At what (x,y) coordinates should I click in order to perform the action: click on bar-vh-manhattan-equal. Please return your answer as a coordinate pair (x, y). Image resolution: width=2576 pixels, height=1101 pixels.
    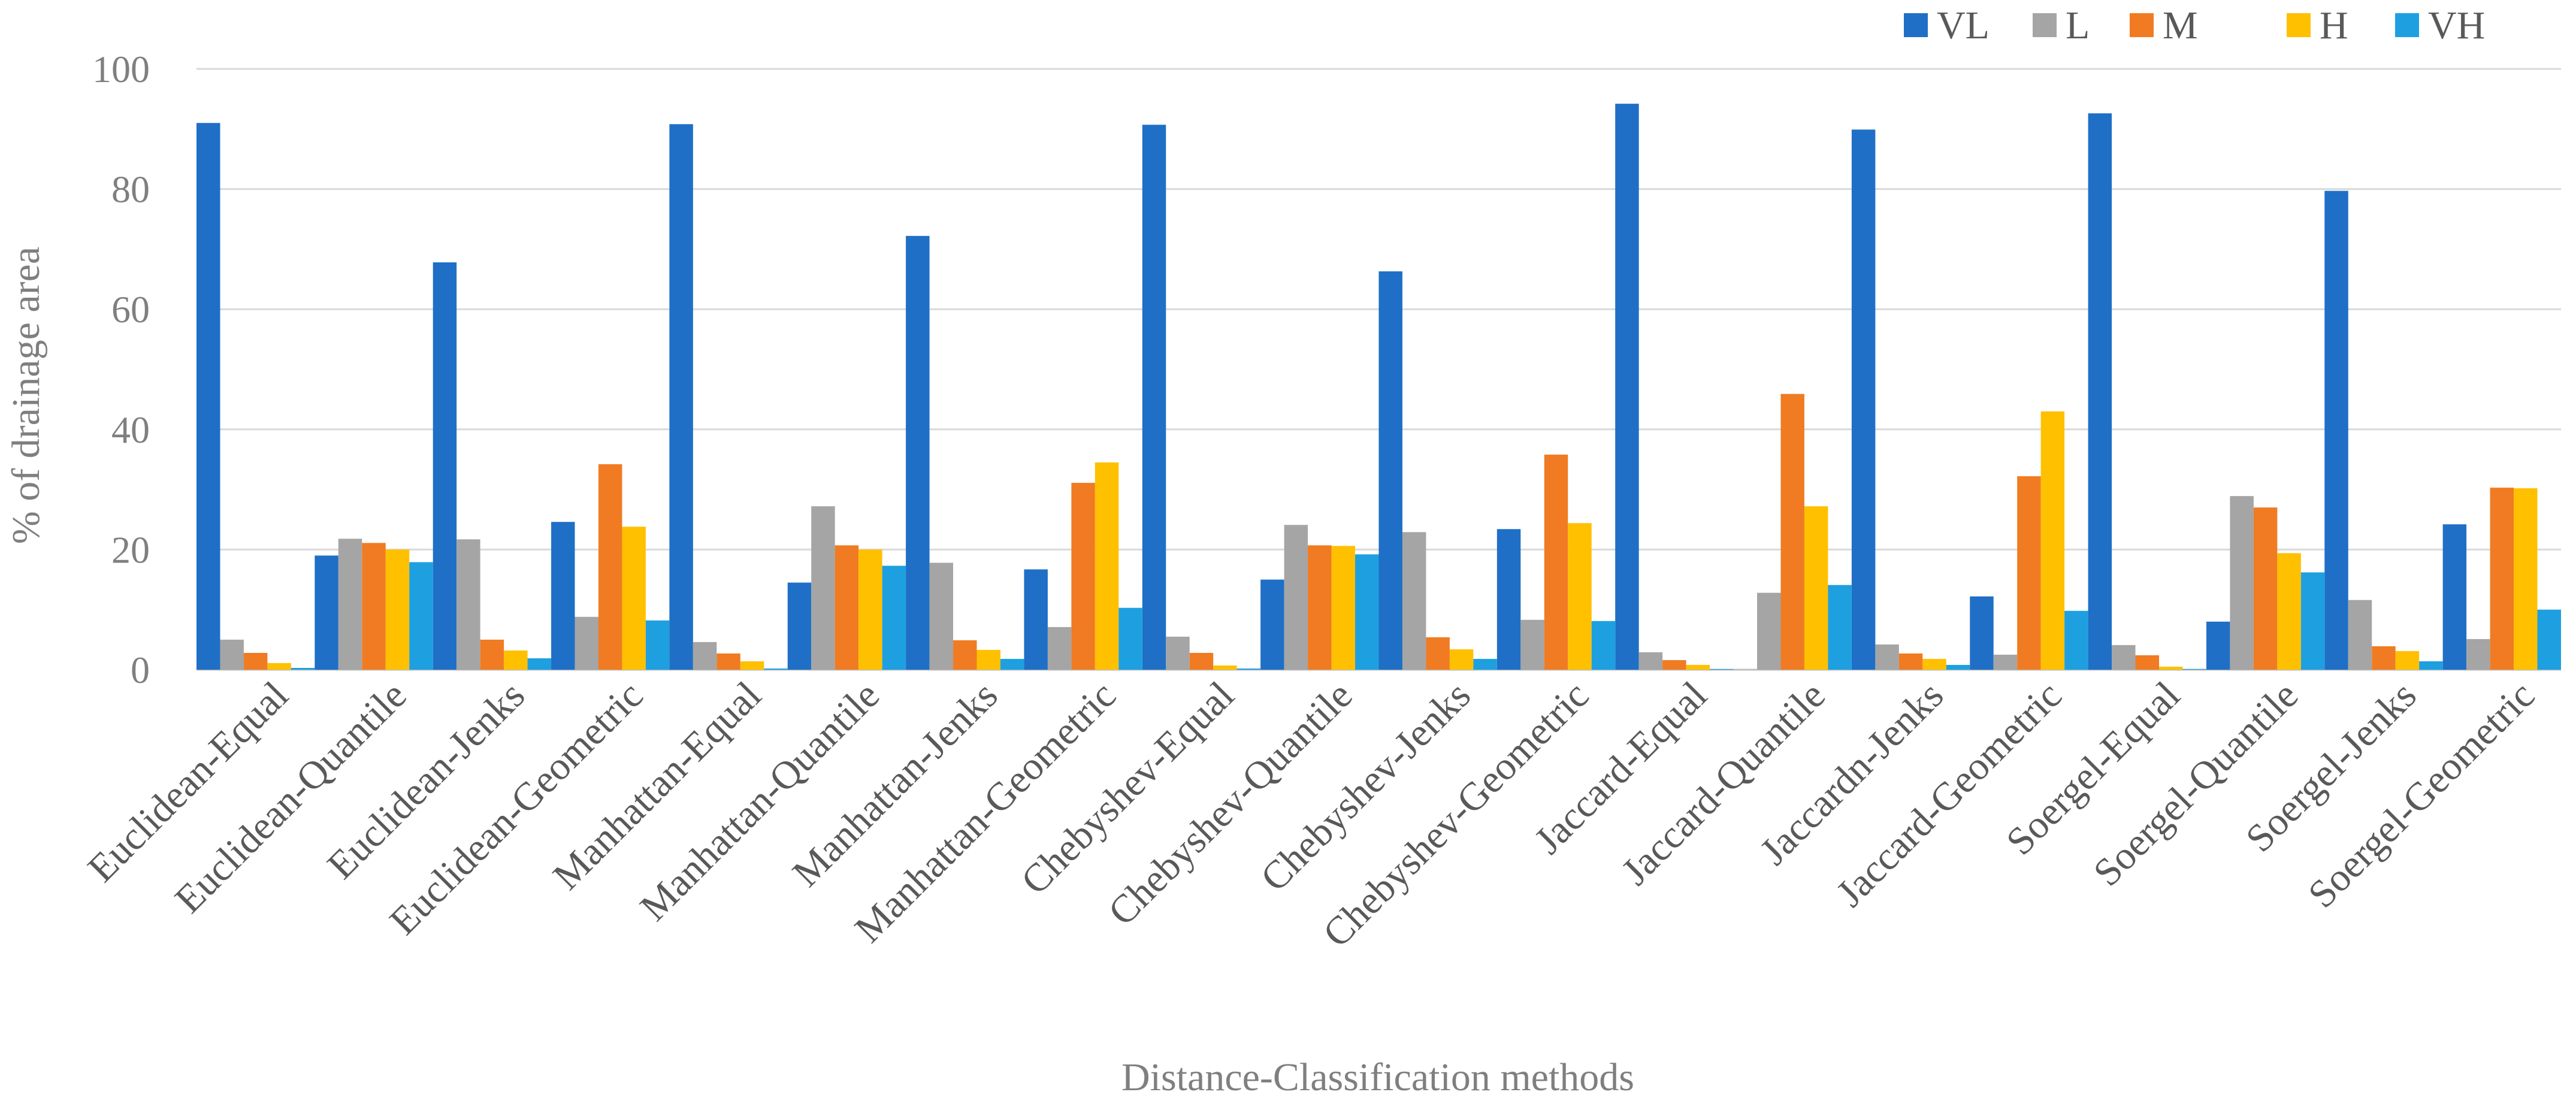
    Looking at the image, I should click on (776, 669).